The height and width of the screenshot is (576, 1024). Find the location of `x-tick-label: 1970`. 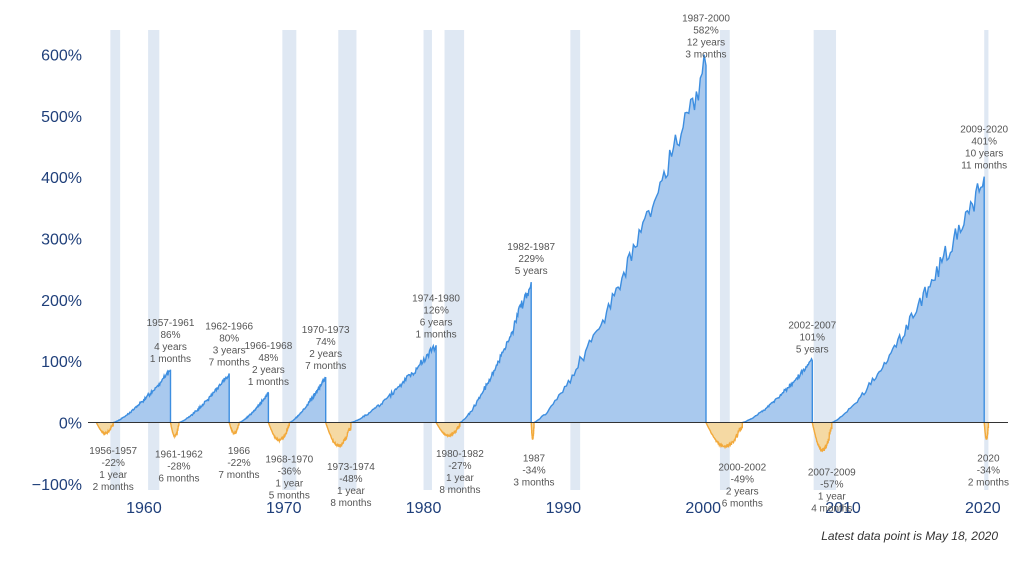

x-tick-label: 1970 is located at coordinates (284, 508).